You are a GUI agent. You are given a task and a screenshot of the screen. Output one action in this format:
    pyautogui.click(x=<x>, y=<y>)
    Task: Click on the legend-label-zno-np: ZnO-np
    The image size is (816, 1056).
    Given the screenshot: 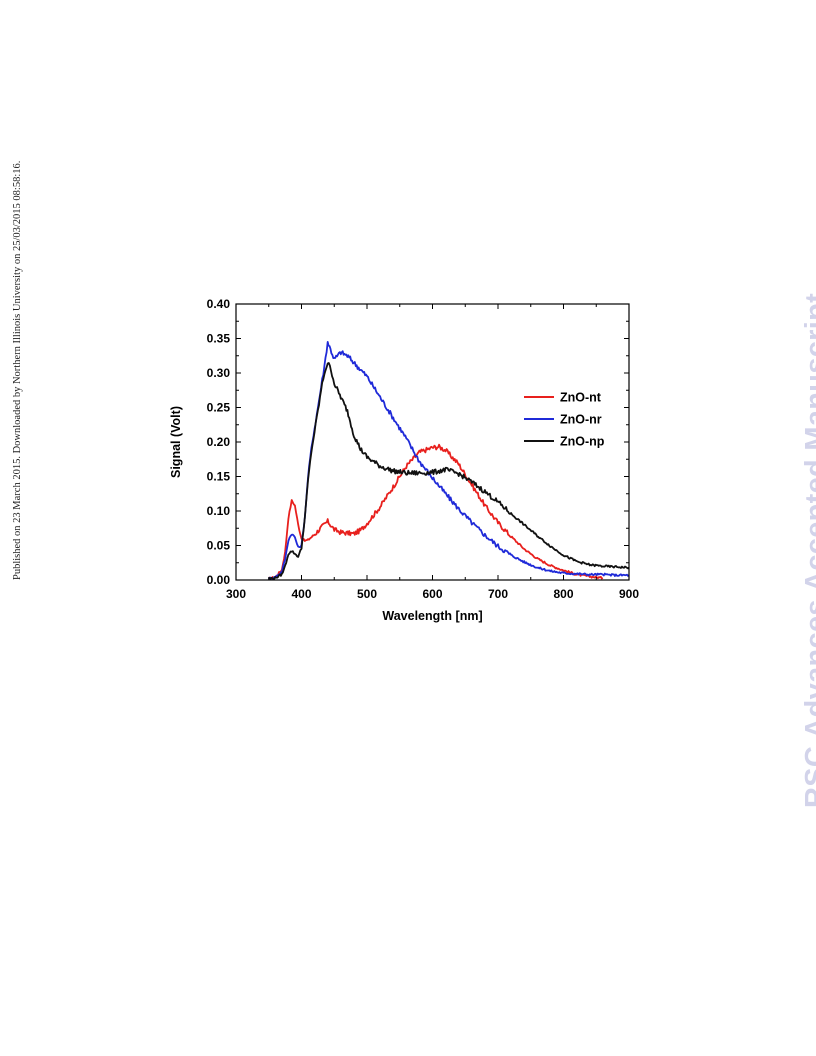 What is the action you would take?
    pyautogui.click(x=582, y=442)
    